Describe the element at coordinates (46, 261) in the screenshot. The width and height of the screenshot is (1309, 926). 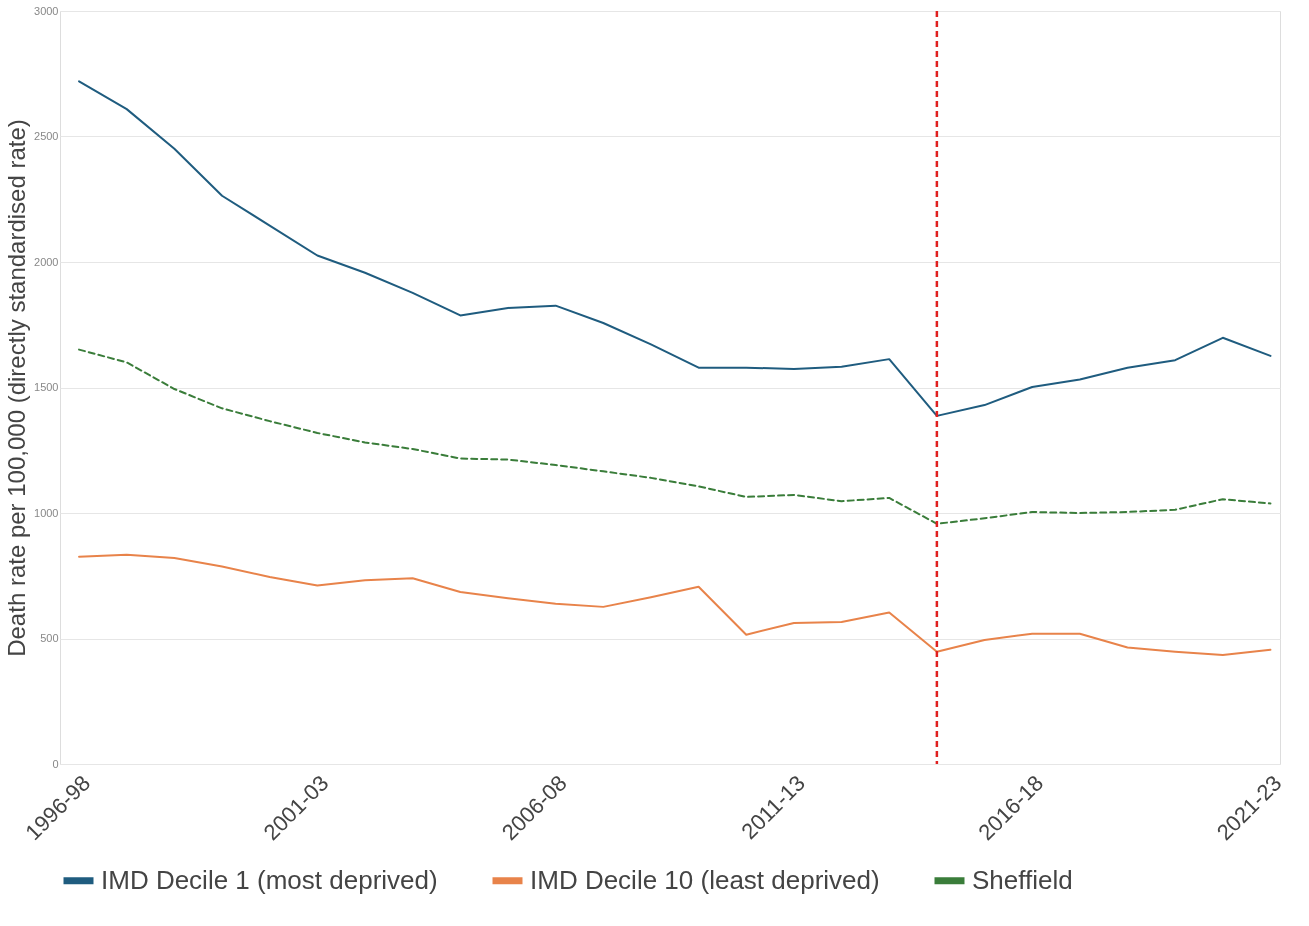
I see `y-tick-label: 2000` at that location.